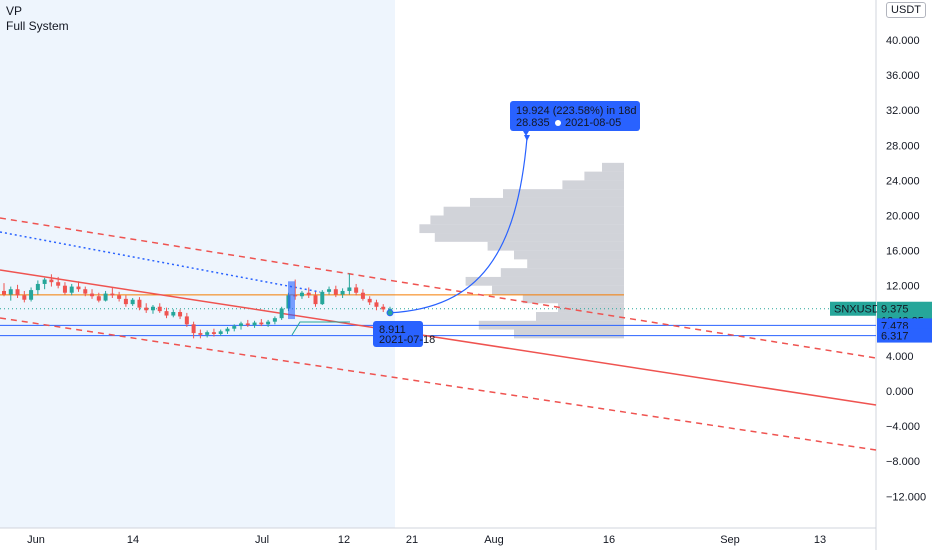 The image size is (932, 550). I want to click on symbol-badge-label: SNXUSDT, so click(860, 310).